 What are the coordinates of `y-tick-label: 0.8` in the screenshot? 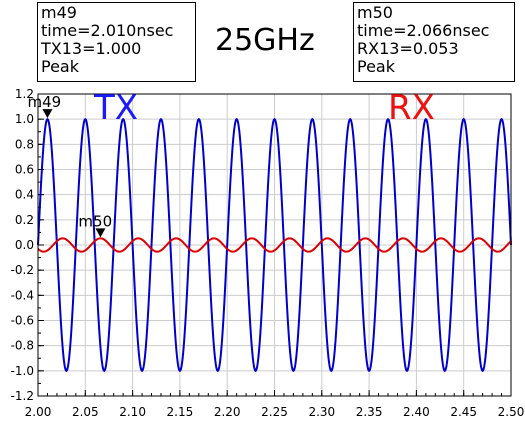 It's located at (24, 144).